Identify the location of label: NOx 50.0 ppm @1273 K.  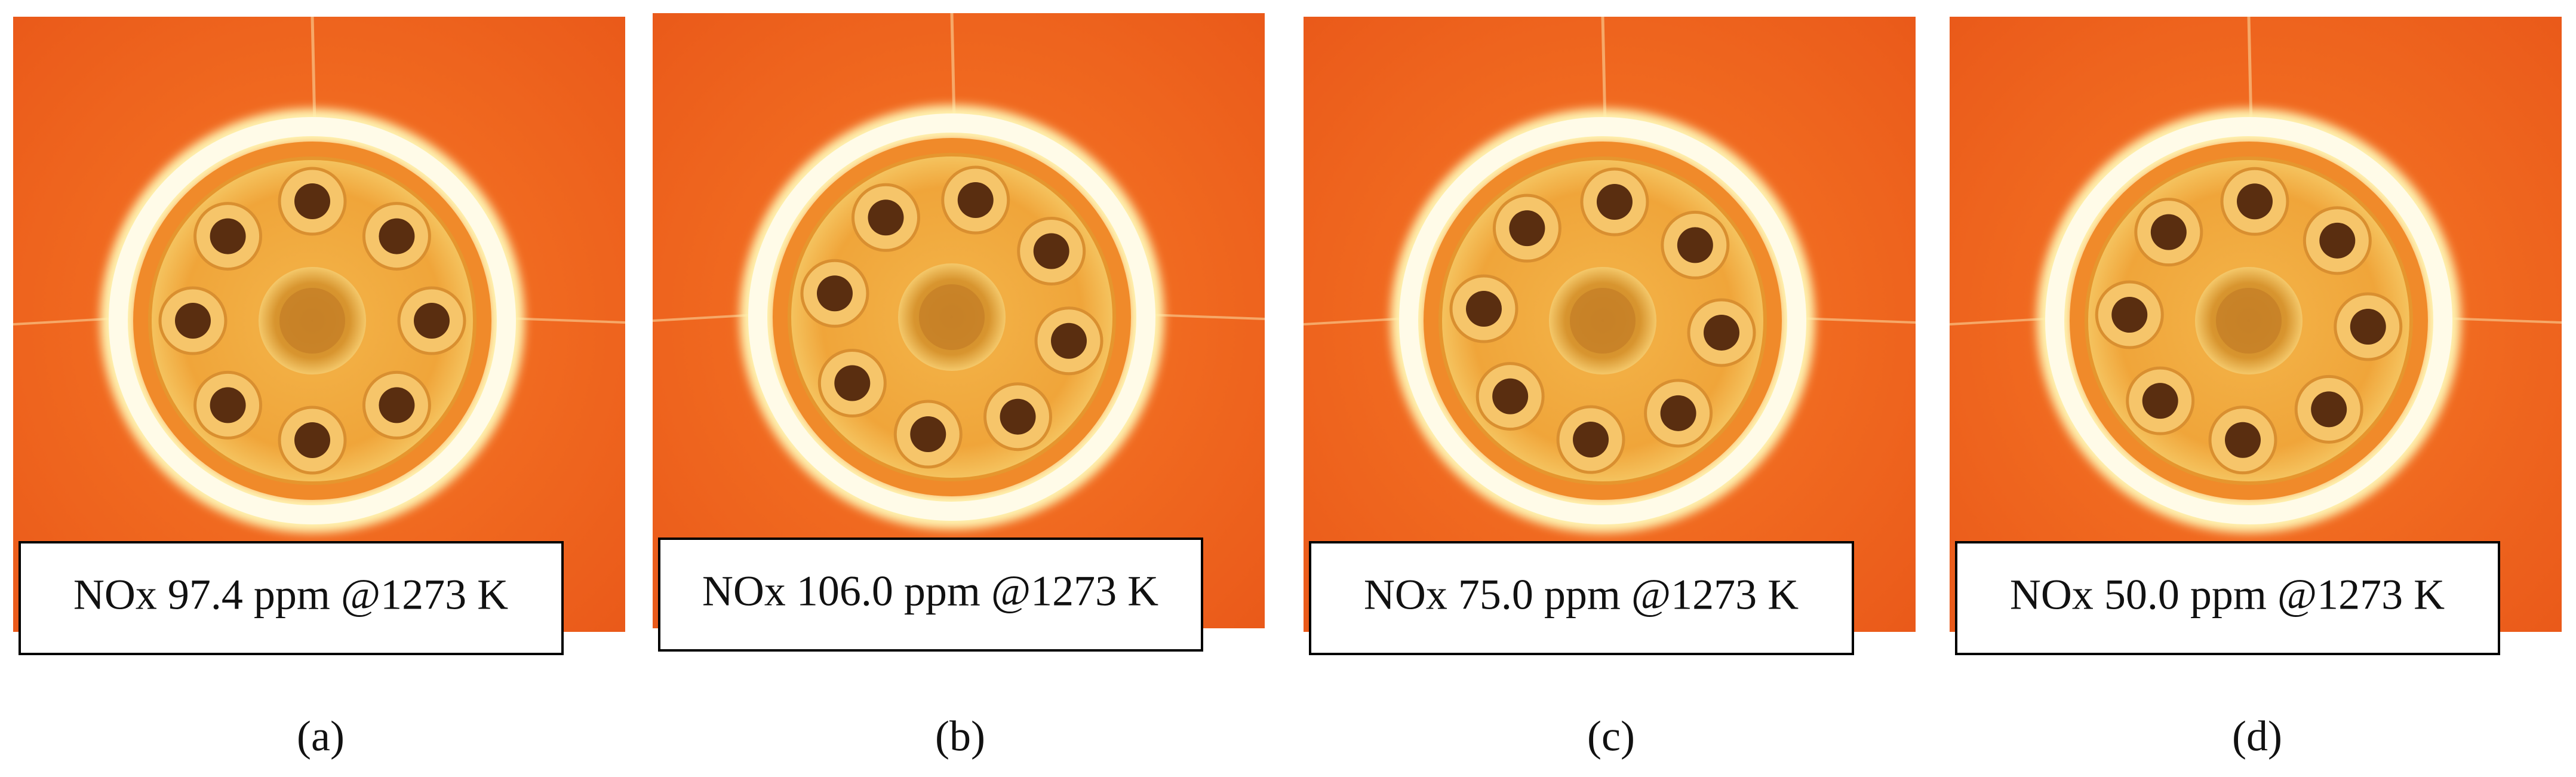
(2227, 595).